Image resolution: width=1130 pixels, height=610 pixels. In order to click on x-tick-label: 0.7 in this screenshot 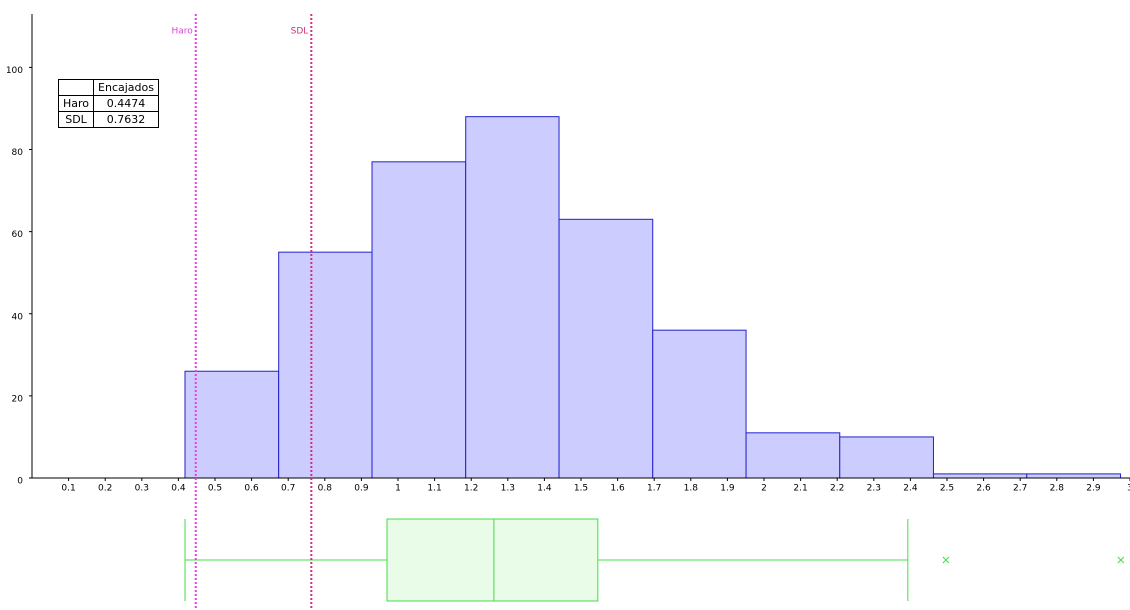, I will do `click(288, 489)`.